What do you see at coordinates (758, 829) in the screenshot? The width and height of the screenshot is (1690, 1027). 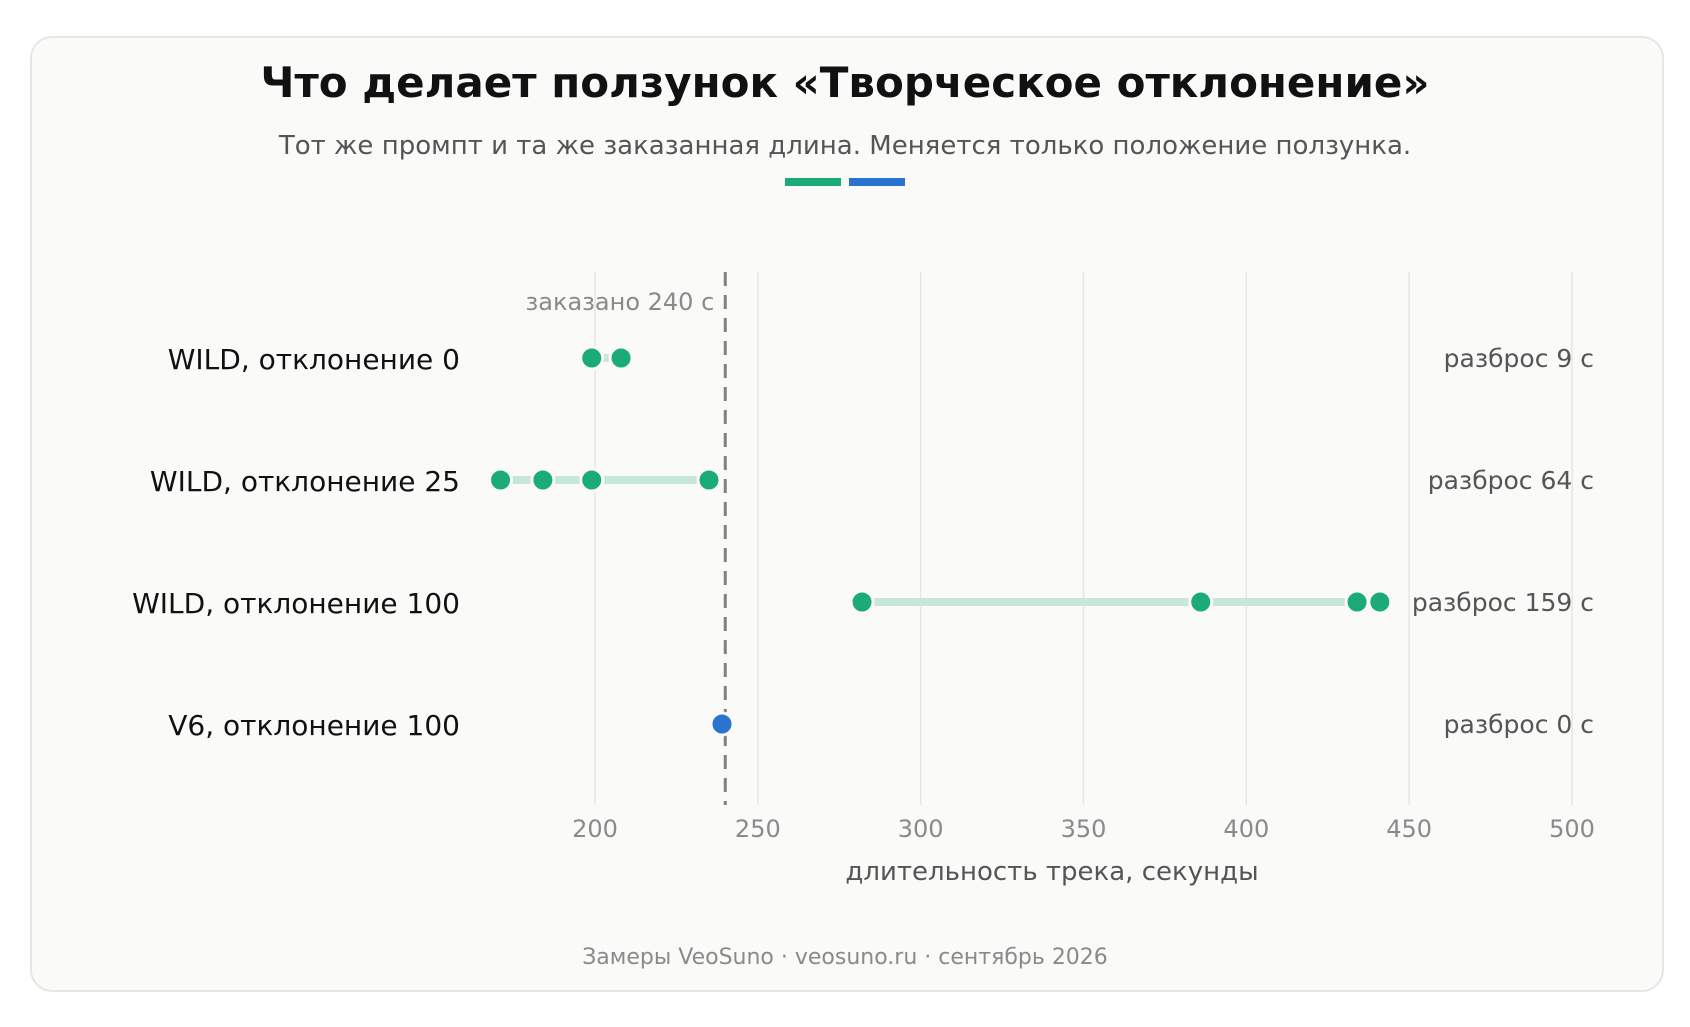 I see `x-tick-label-250: 250` at bounding box center [758, 829].